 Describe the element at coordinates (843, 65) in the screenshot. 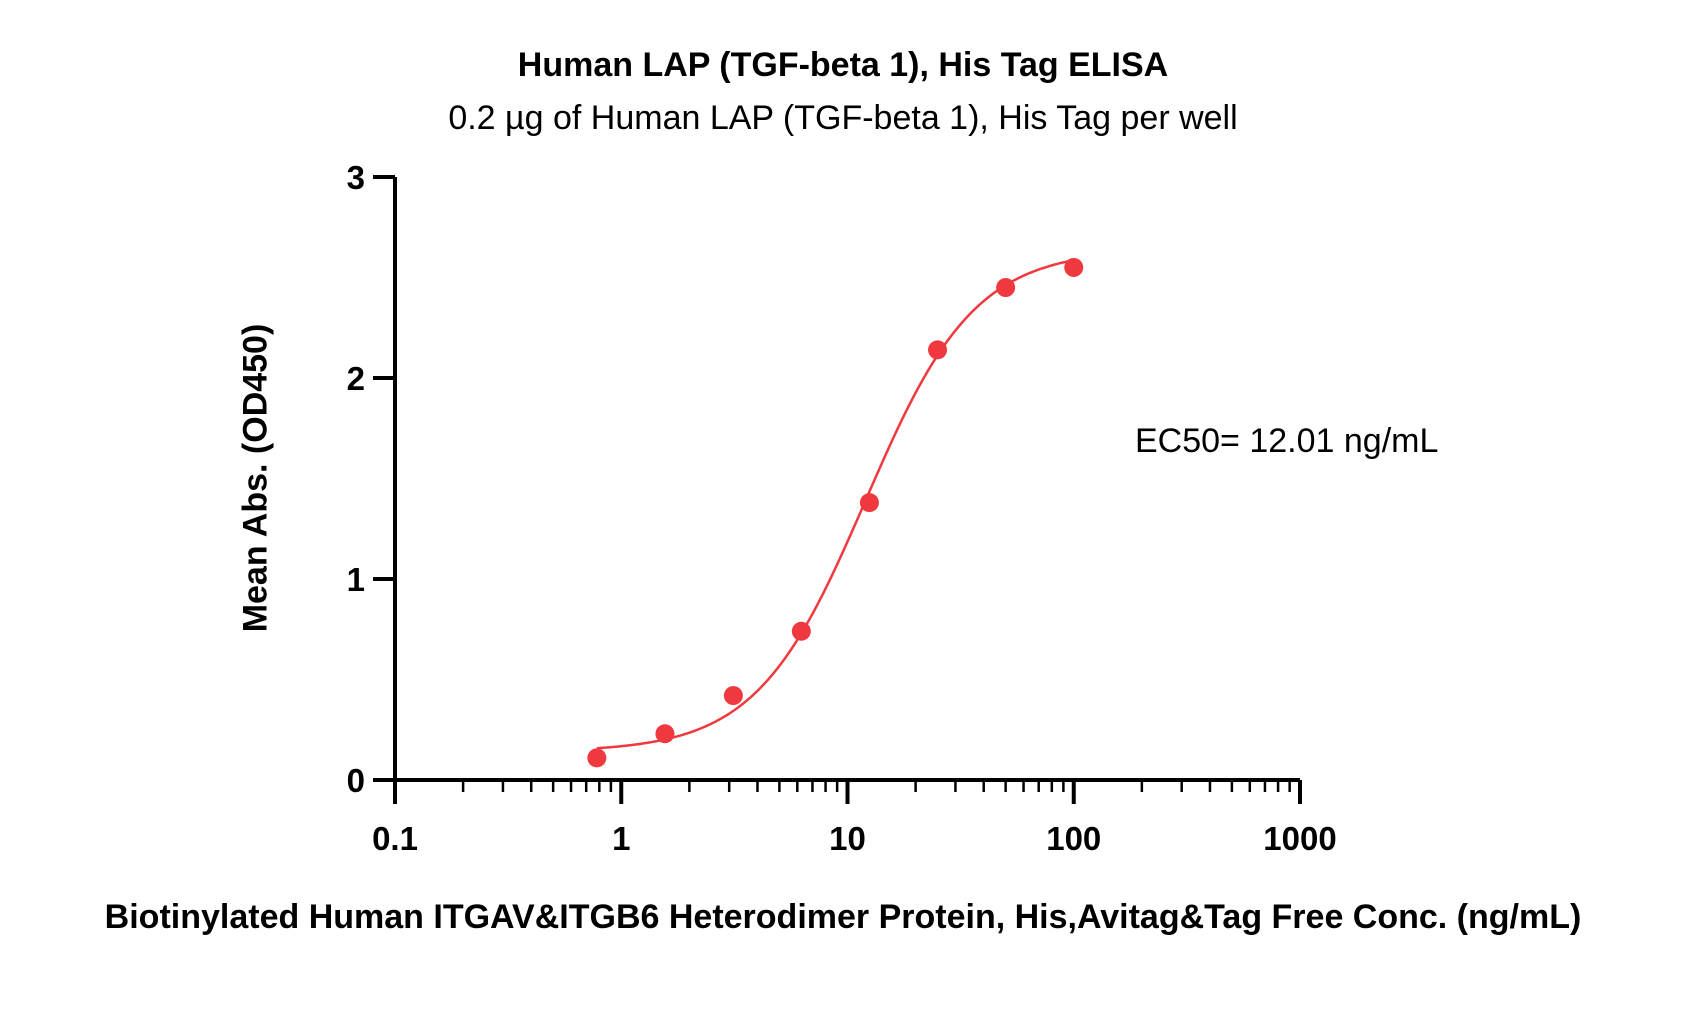

I see `chart-title: Human LAP (TGF-beta 1), His Tag ELISA` at that location.